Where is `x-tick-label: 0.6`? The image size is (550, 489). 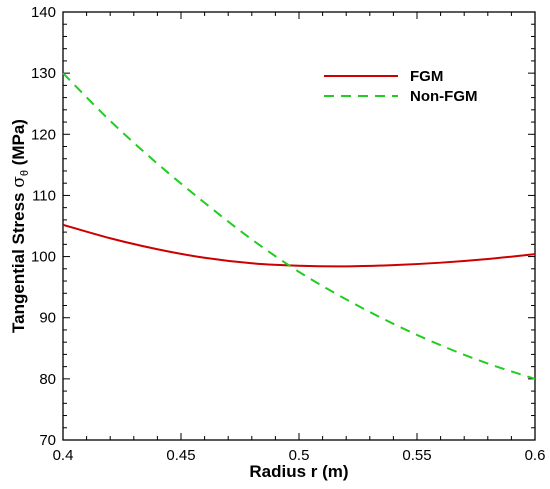 x-tick-label: 0.6 is located at coordinates (535, 455).